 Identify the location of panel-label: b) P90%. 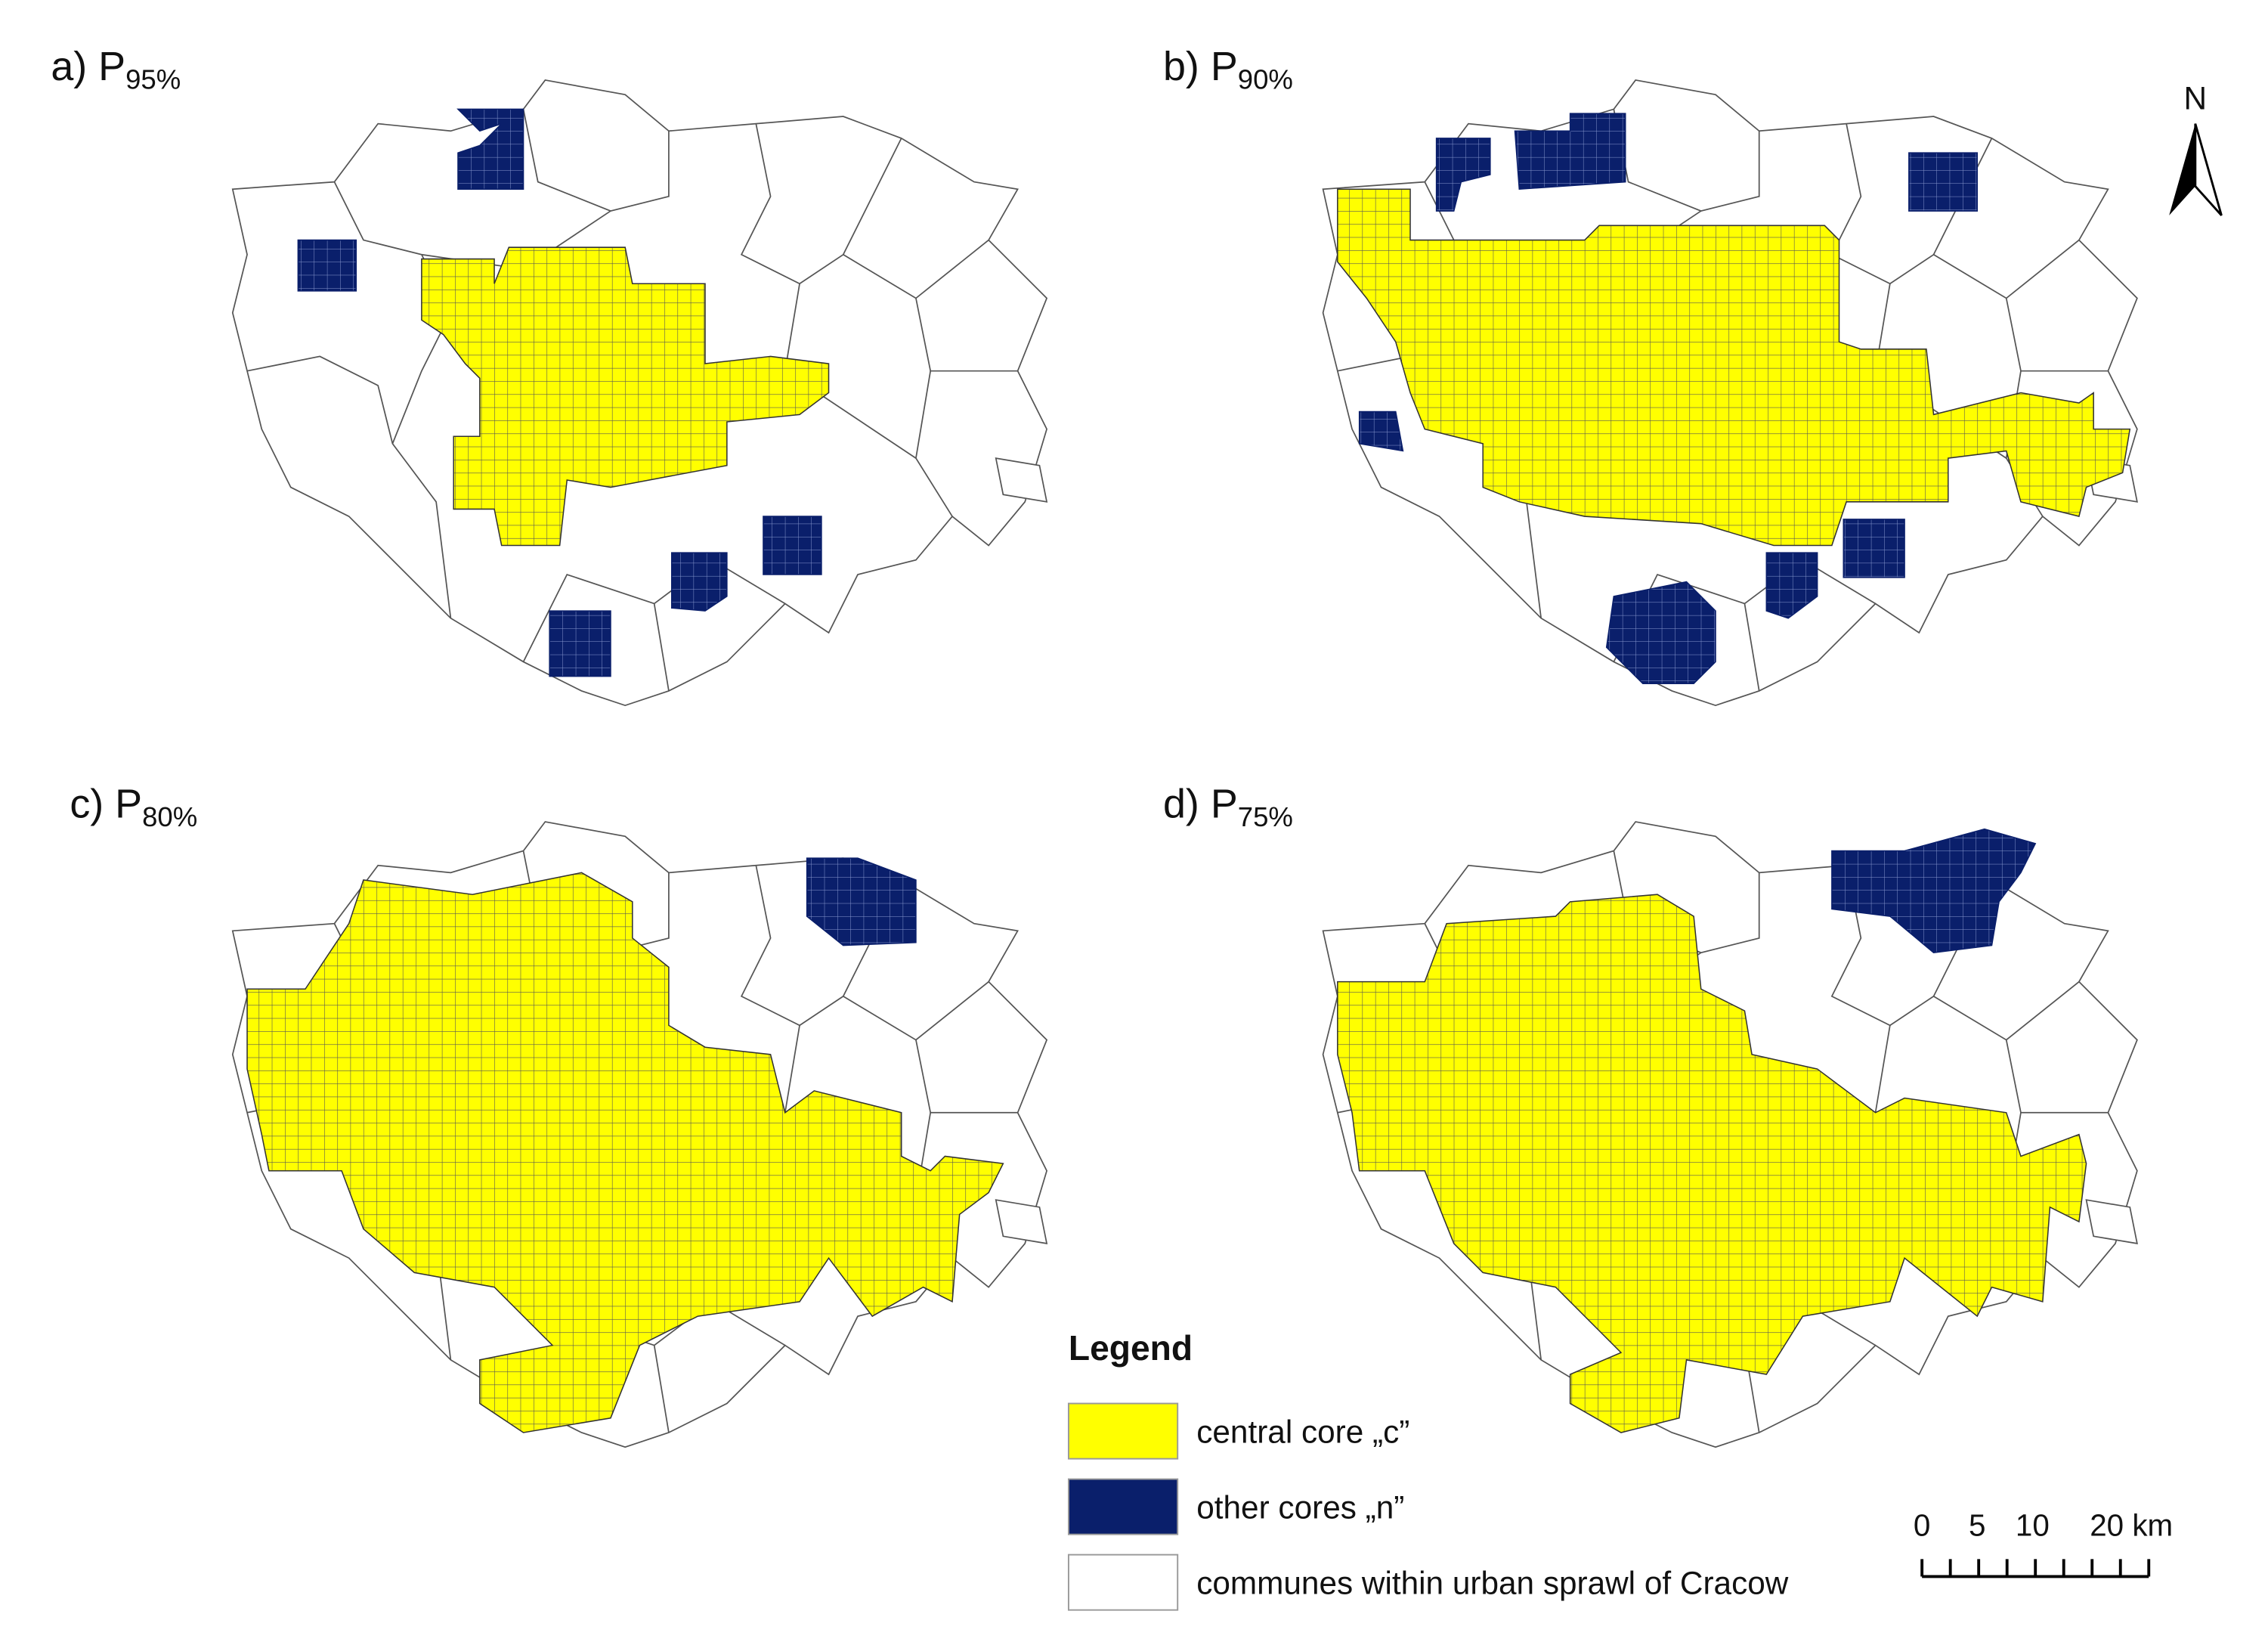
(1228, 69).